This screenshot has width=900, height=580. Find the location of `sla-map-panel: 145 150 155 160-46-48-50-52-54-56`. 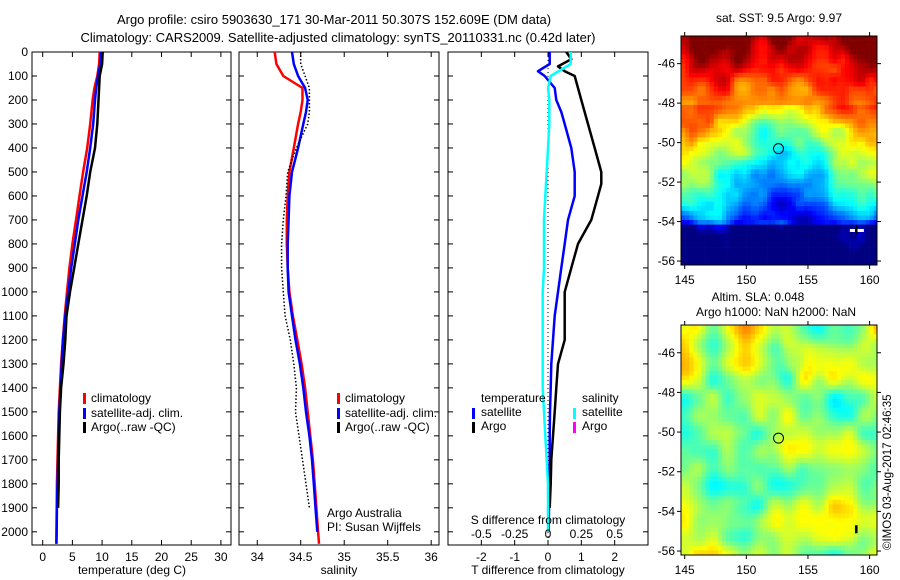

sla-map-panel: 145 150 155 160-46-48-50-52-54-56 is located at coordinates (769, 449).